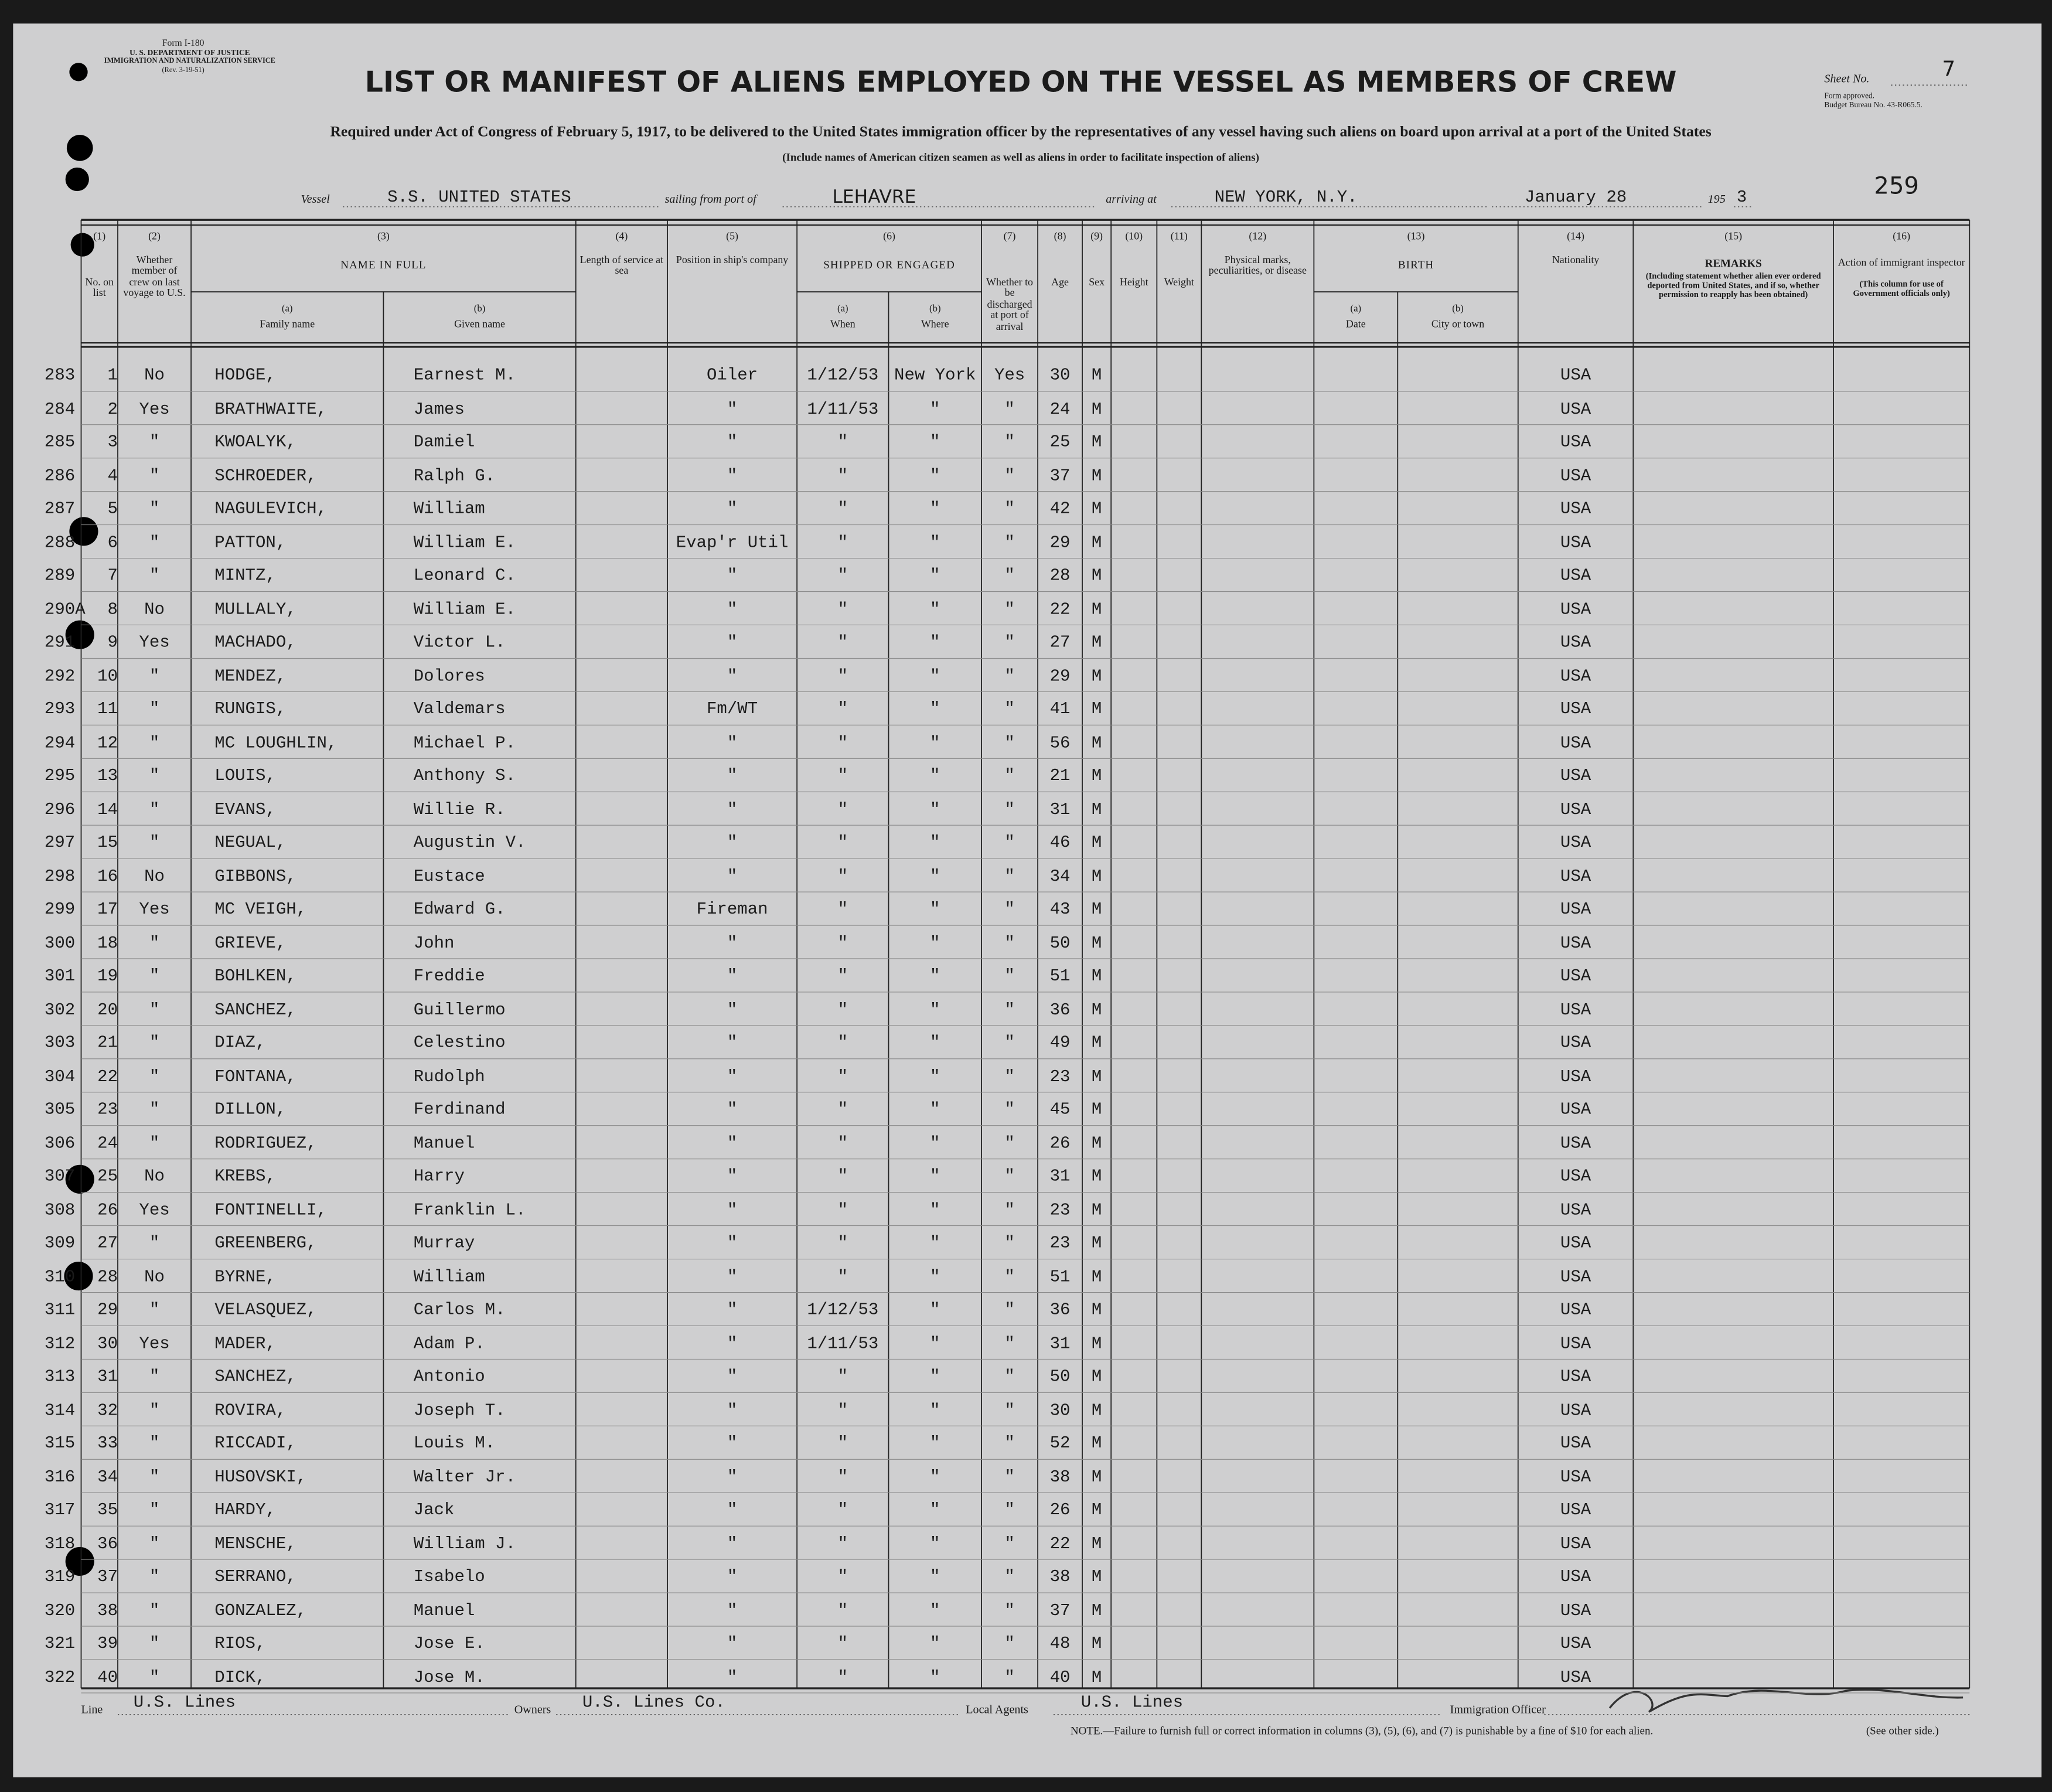  I want to click on stamp-number: 318, so click(60, 1543).